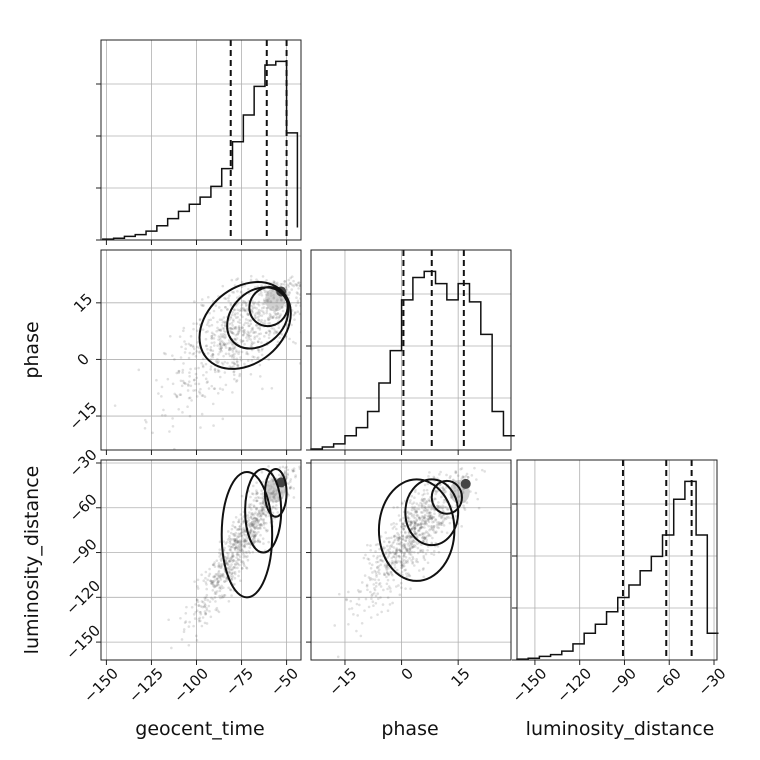 This screenshot has width=760, height=760. What do you see at coordinates (460, 677) in the screenshot?
I see `x-tick-label: 15` at bounding box center [460, 677].